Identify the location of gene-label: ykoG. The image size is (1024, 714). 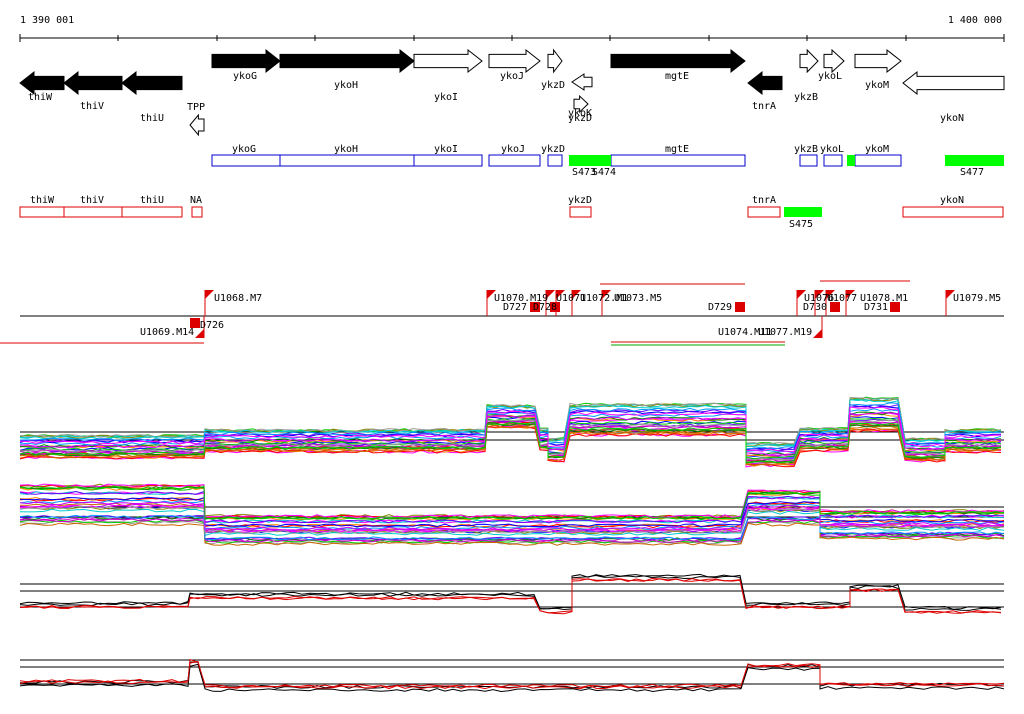
(245, 76).